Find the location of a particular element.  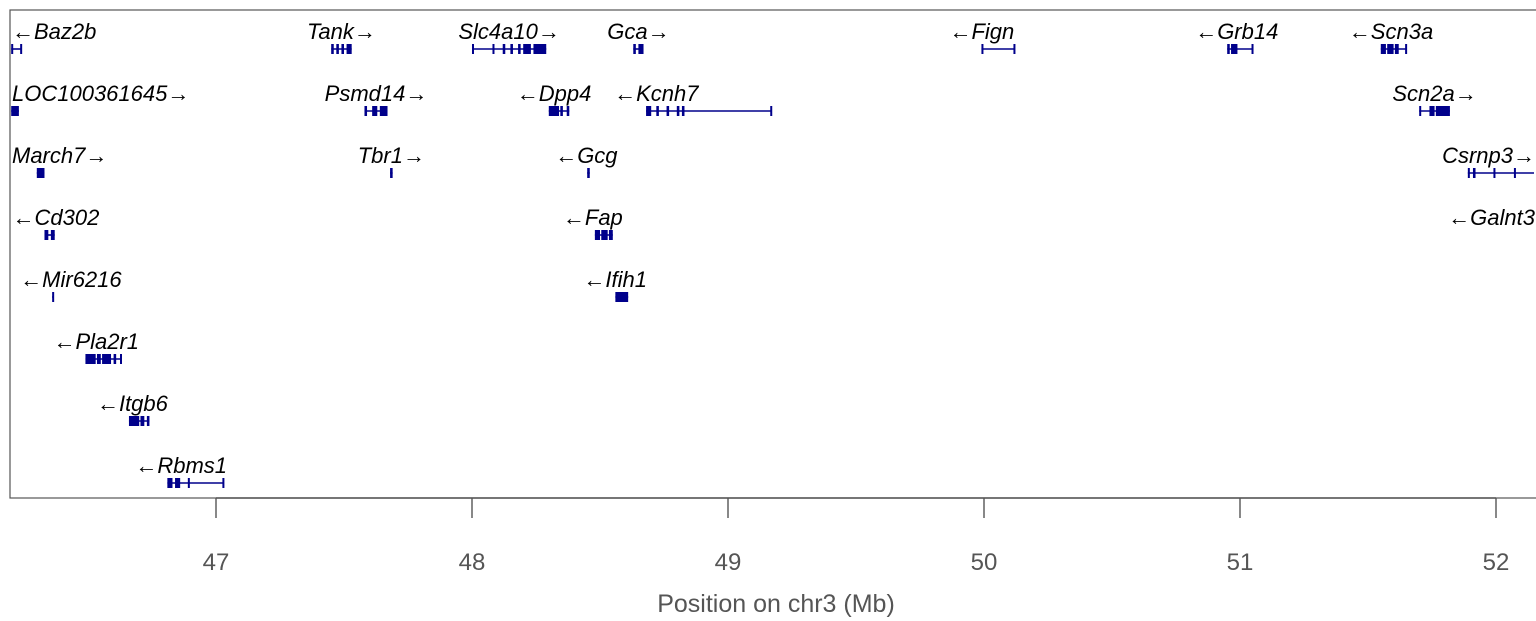

gene-label-cd302: ←Cd302 is located at coordinates (55, 217).